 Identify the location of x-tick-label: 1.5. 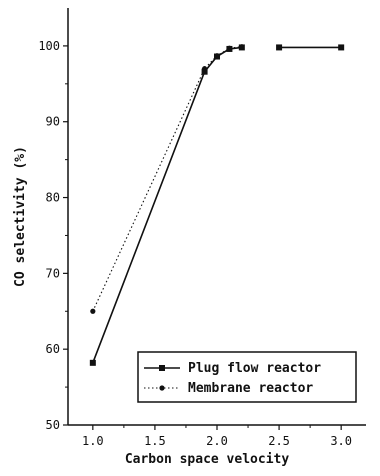
(155, 441).